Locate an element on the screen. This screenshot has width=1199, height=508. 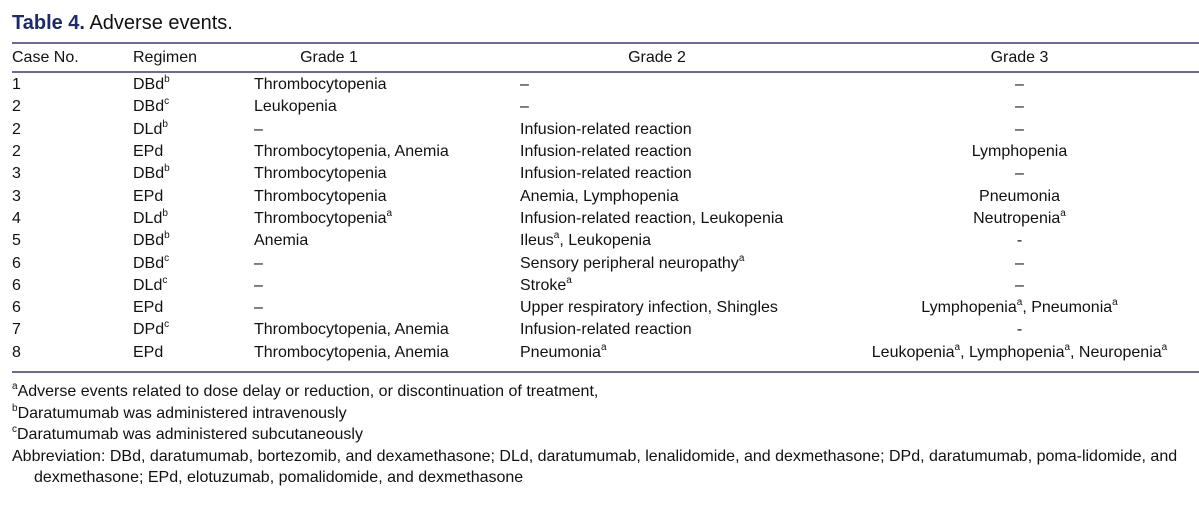
cell-text: 7 is located at coordinates (16, 330).